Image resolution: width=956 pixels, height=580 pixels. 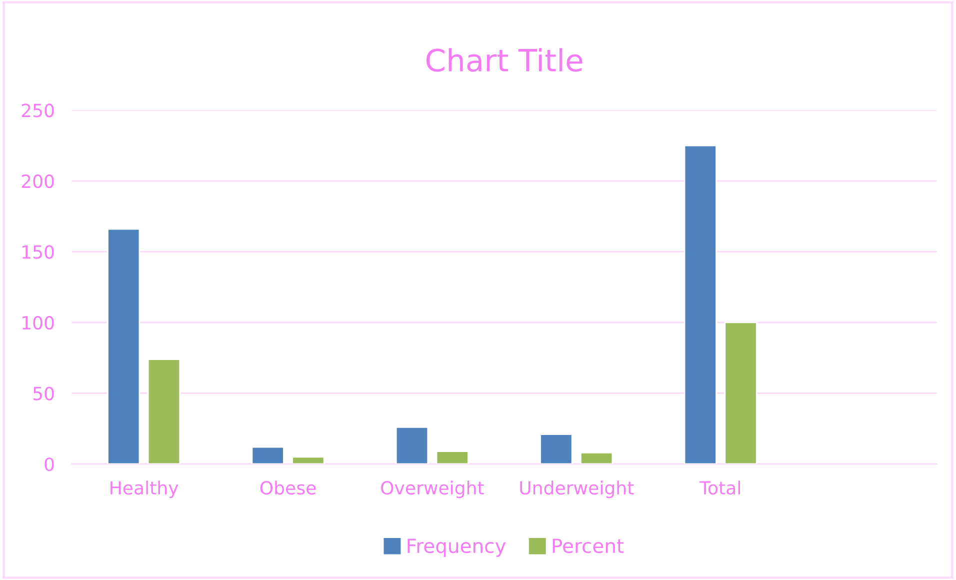 I want to click on x-tick-label: Obese, so click(x=288, y=487).